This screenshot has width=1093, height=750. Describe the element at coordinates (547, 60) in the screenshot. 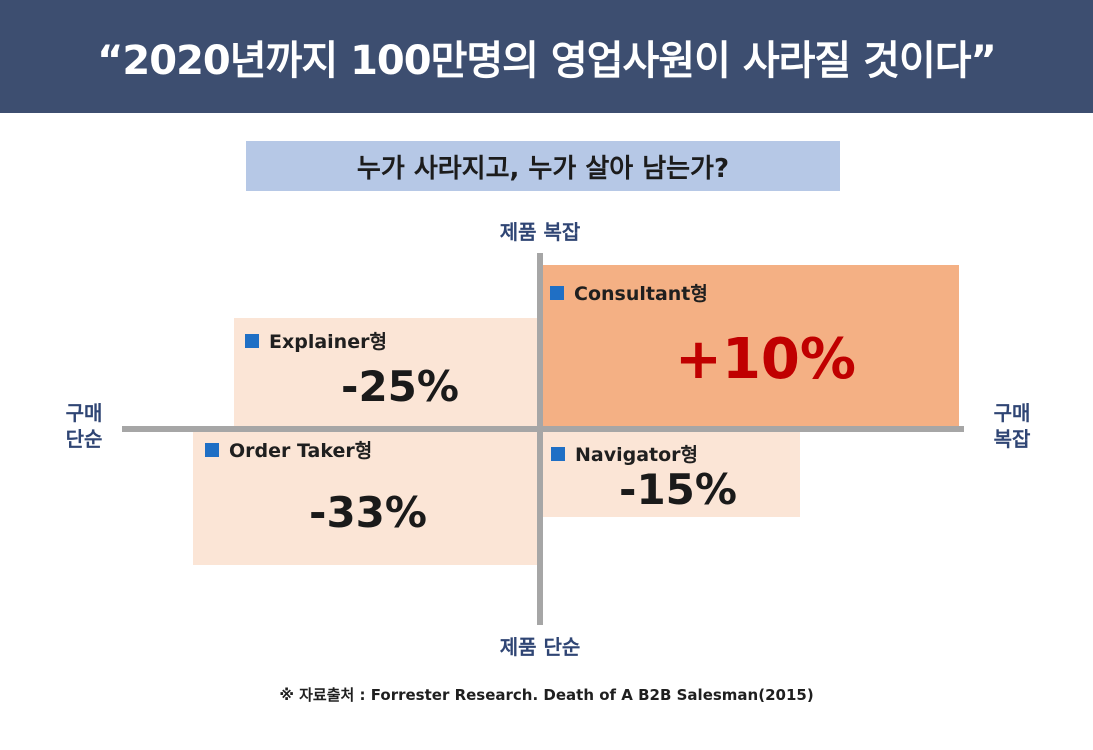

I see `page-title: “2020년까지 100만명의 영업사원이 사라질 것이다”` at that location.